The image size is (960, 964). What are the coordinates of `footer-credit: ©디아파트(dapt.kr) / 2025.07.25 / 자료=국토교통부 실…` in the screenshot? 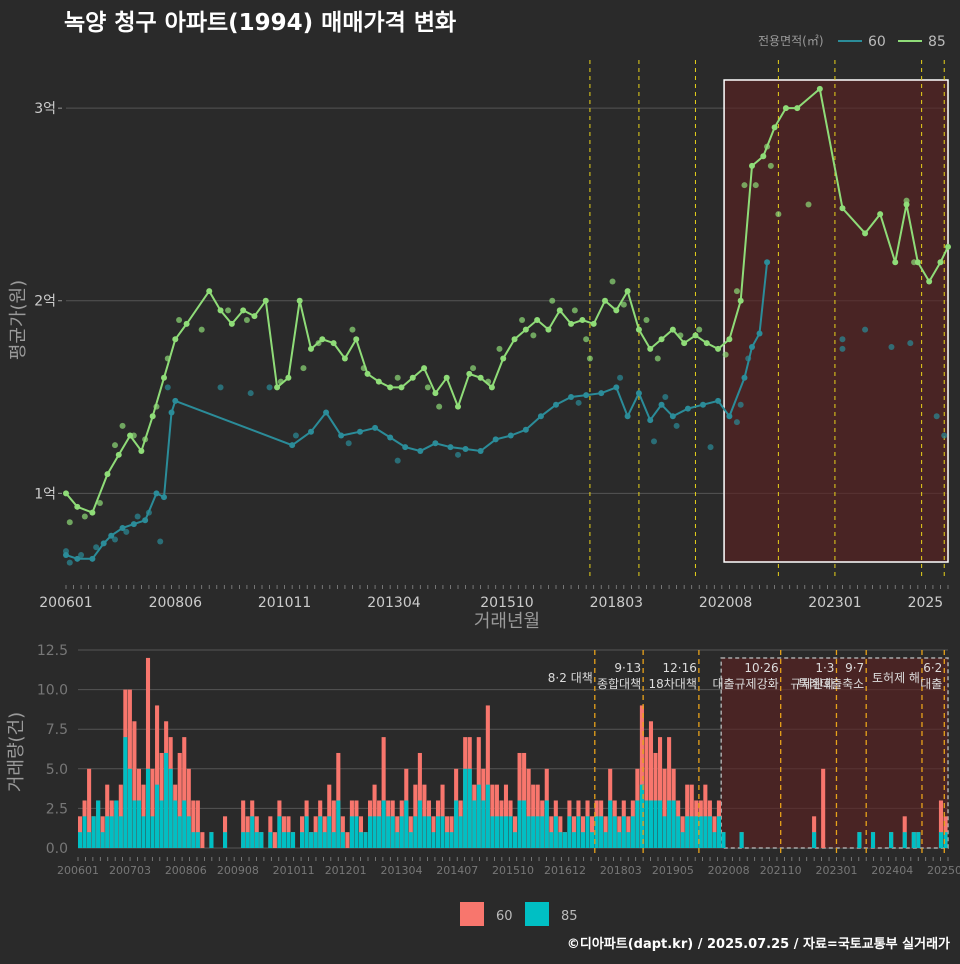 It's located at (758, 944).